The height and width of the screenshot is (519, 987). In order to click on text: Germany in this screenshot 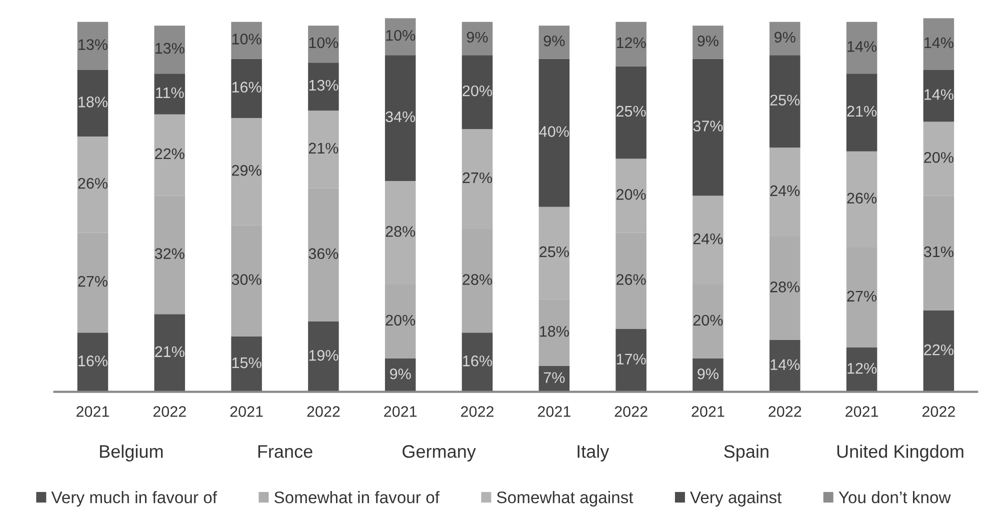, I will do `click(439, 453)`.